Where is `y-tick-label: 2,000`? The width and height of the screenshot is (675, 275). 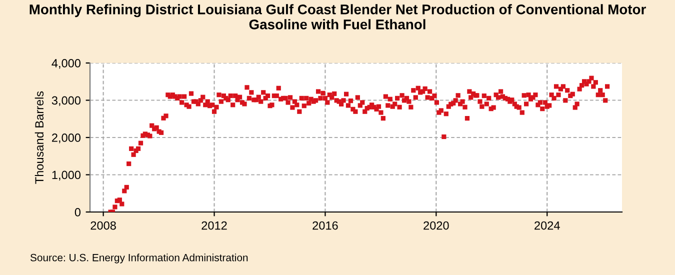
y-tick-label: 2,000 is located at coordinates (66, 139).